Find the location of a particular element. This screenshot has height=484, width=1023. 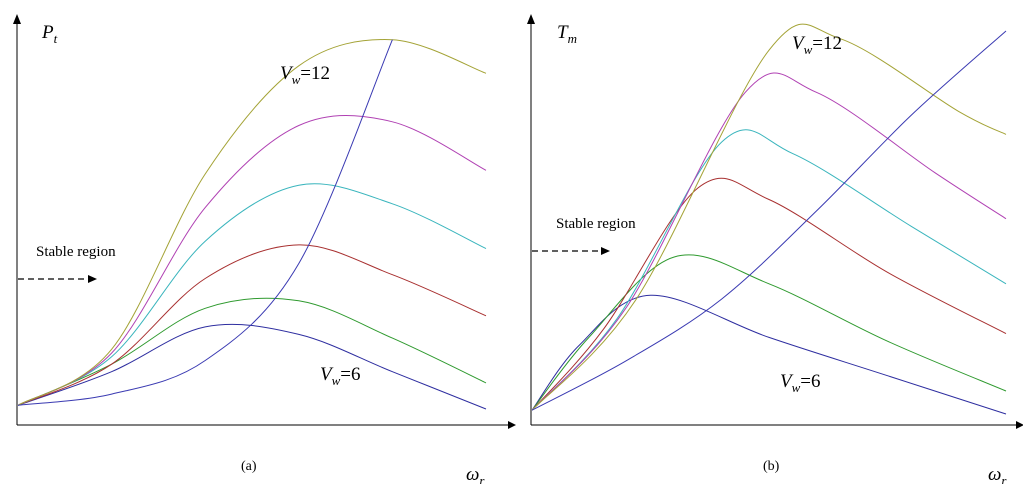

y-axis-label-sub: t is located at coordinates (56, 38).